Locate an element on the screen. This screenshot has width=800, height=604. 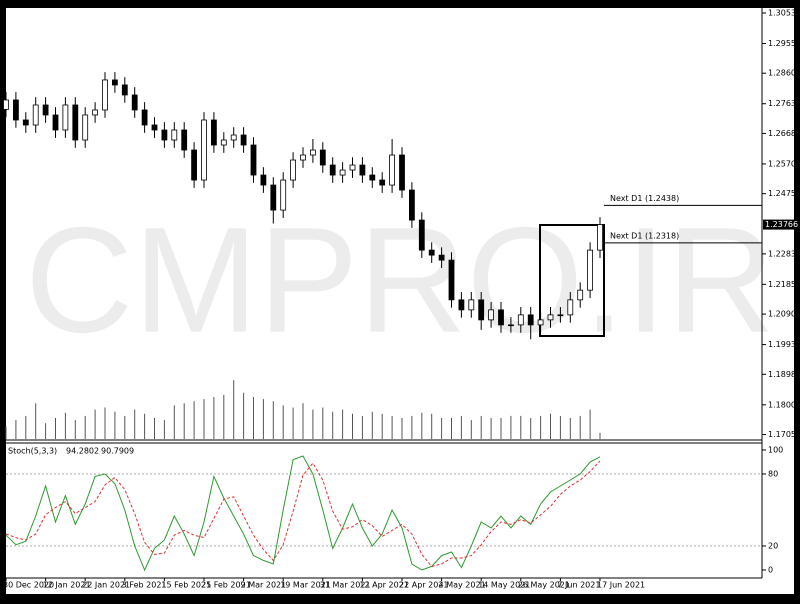
indicator-line is located at coordinates (303, 513).